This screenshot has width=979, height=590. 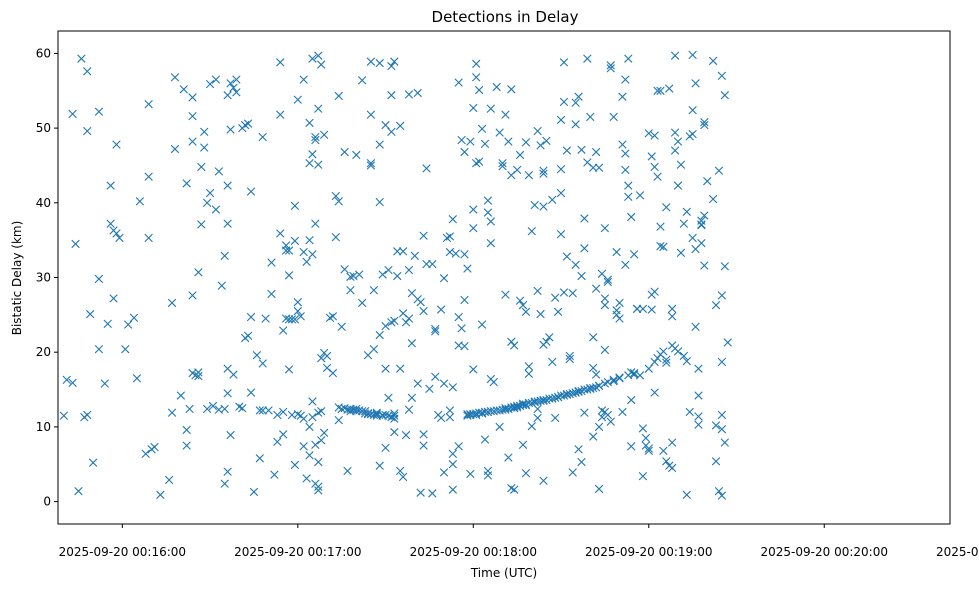 What do you see at coordinates (122, 552) in the screenshot?
I see `x-tick-label: 2025-09-20 00:16:00` at bounding box center [122, 552].